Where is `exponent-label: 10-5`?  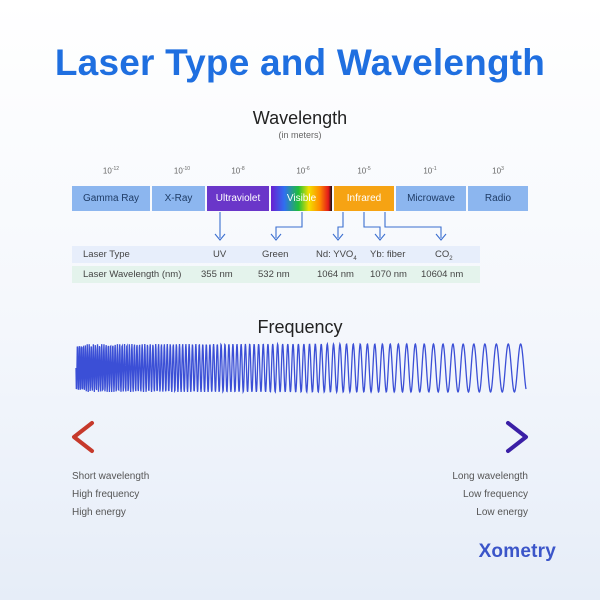
exponent-label: 10-5 is located at coordinates (364, 171).